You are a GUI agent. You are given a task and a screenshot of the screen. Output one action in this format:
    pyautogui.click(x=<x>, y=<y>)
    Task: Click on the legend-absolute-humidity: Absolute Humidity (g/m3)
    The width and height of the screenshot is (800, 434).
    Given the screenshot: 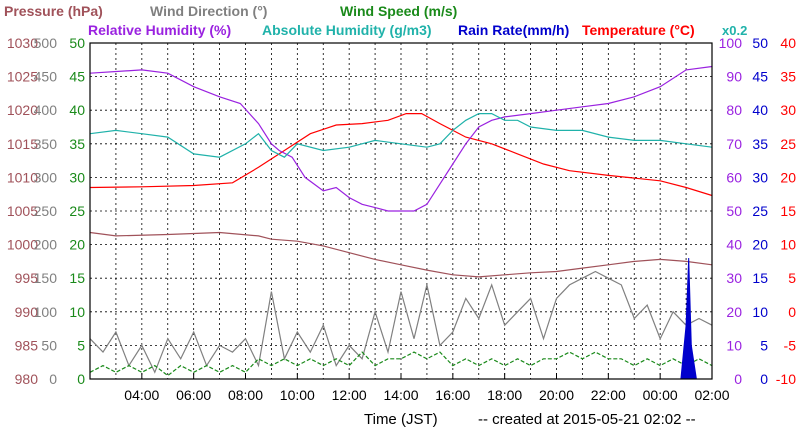 What is the action you would take?
    pyautogui.click(x=347, y=30)
    